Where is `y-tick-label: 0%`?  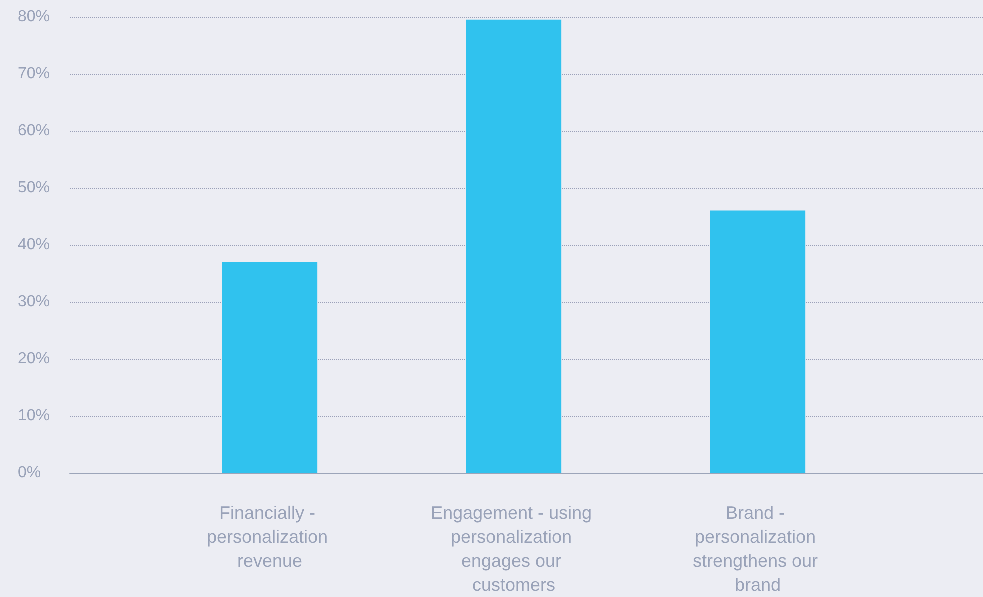 y-tick-label: 0% is located at coordinates (30, 473).